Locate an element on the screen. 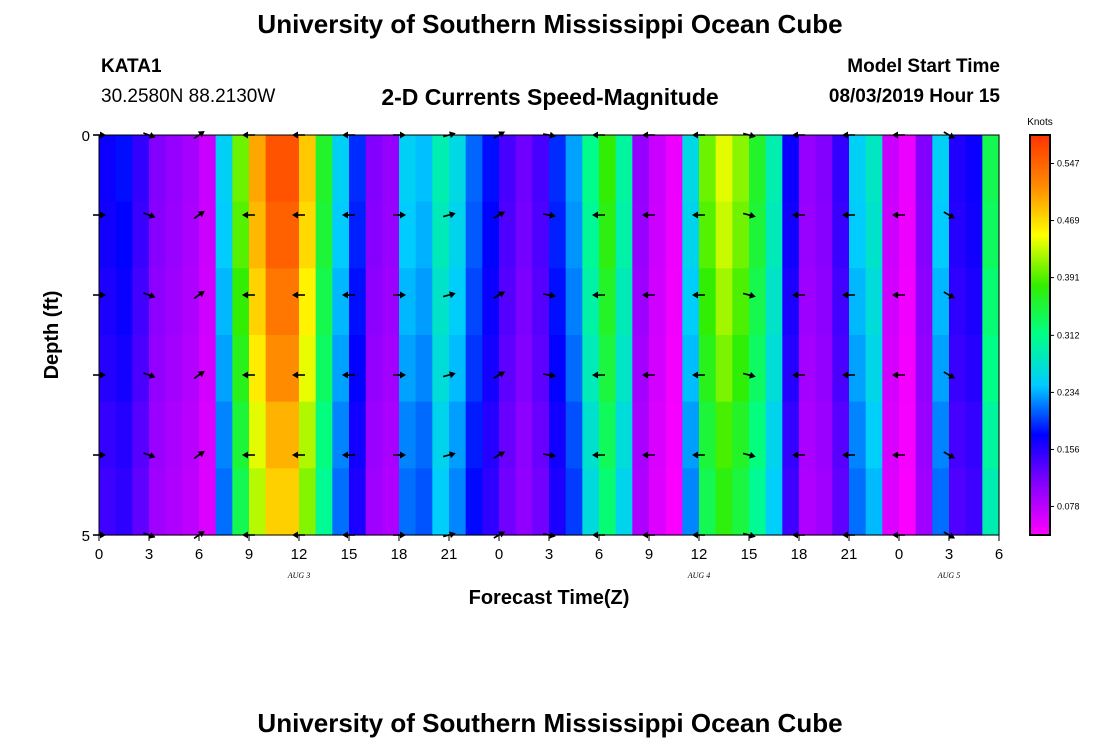 This screenshot has width=1100, height=750. station-coordinates: 30.2580N 88.2130W is located at coordinates (188, 96).